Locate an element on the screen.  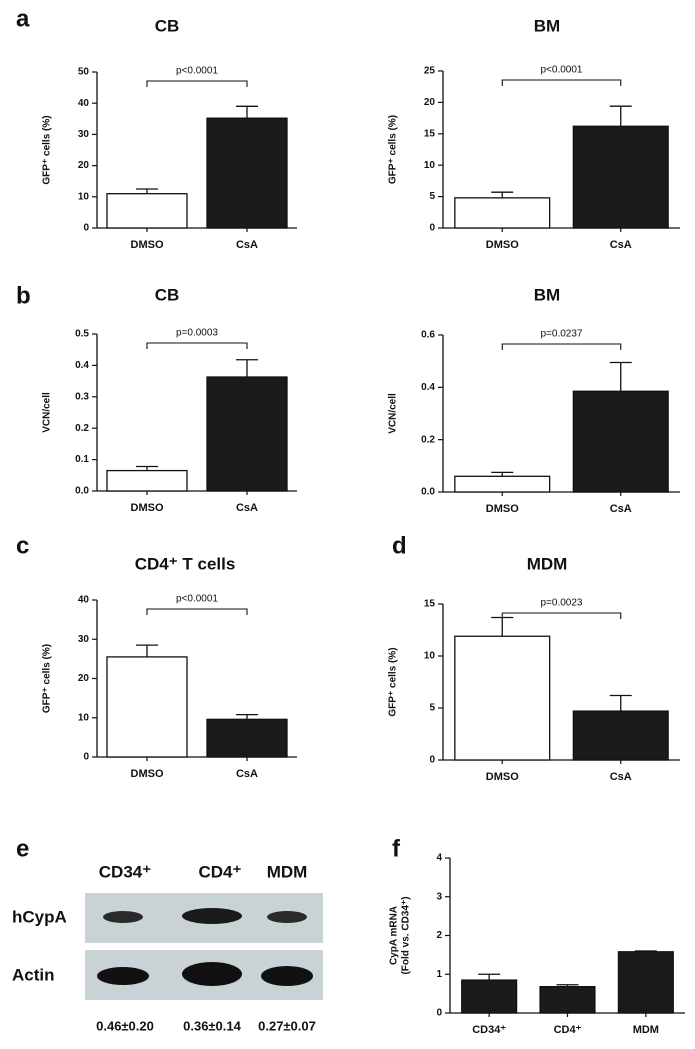
y-axis-label: (Fold vs. CD34⁺) is located at coordinates (406, 935).